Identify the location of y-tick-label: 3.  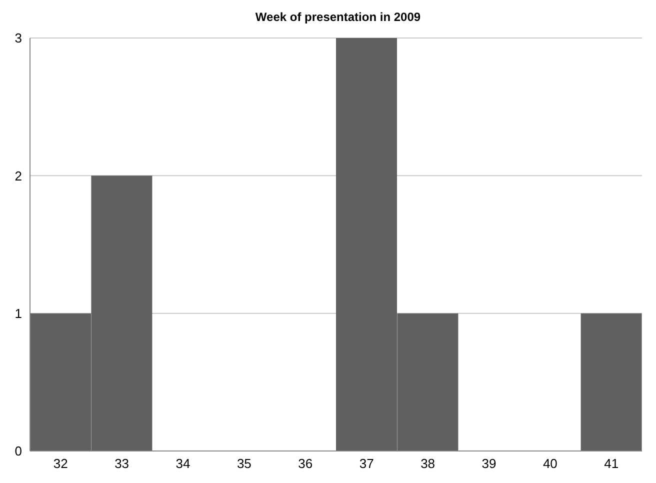
(18, 38).